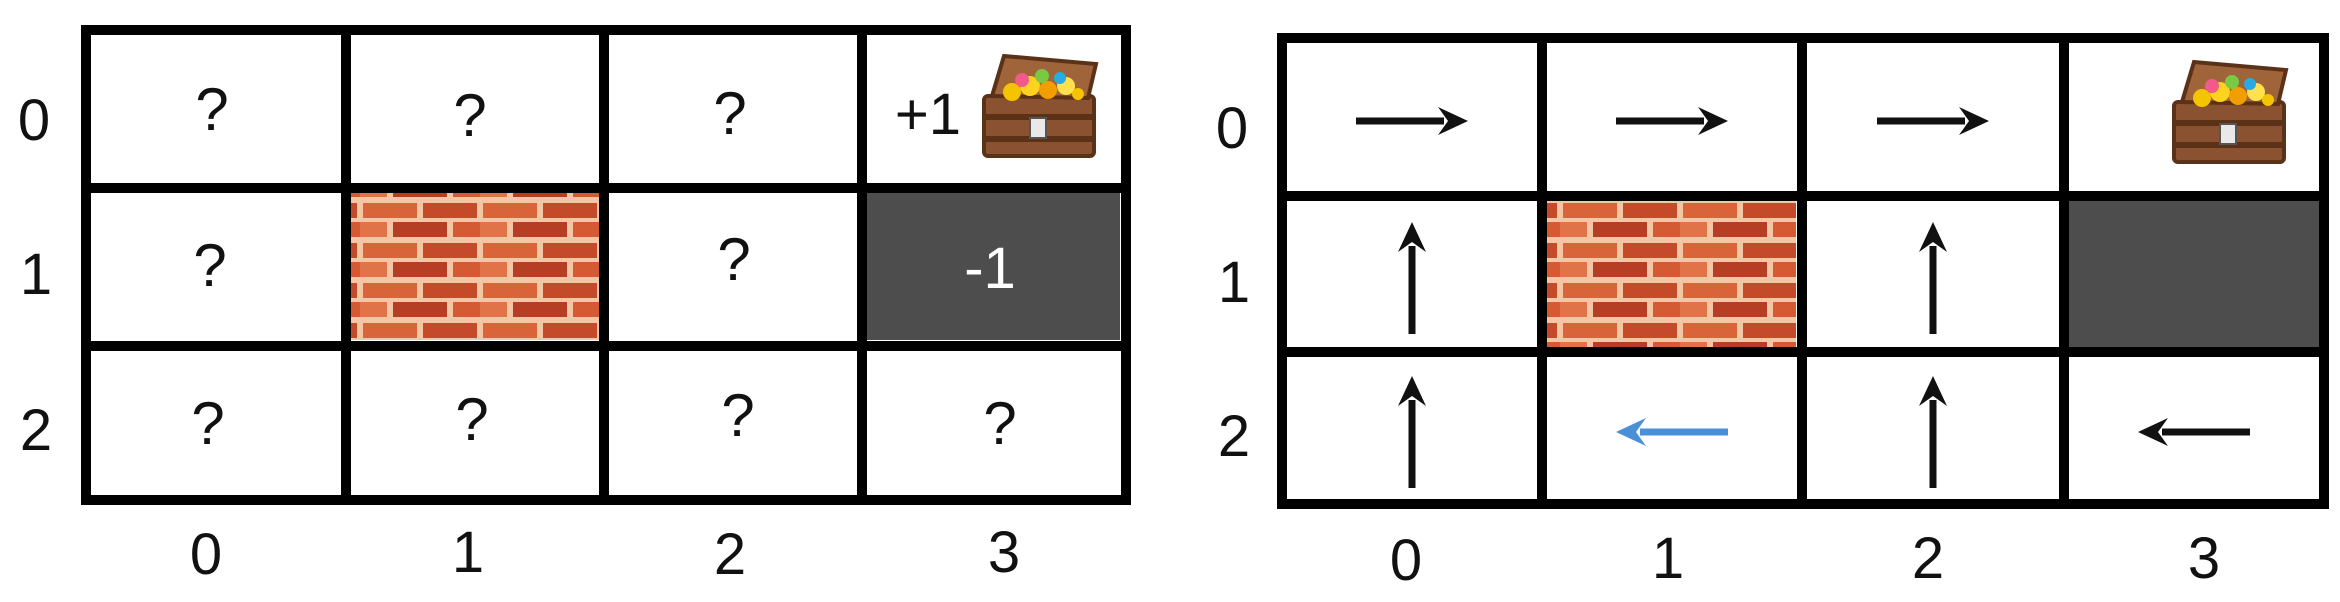 The height and width of the screenshot is (602, 2340). I want to click on right-row-label-2: 2, so click(1234, 436).